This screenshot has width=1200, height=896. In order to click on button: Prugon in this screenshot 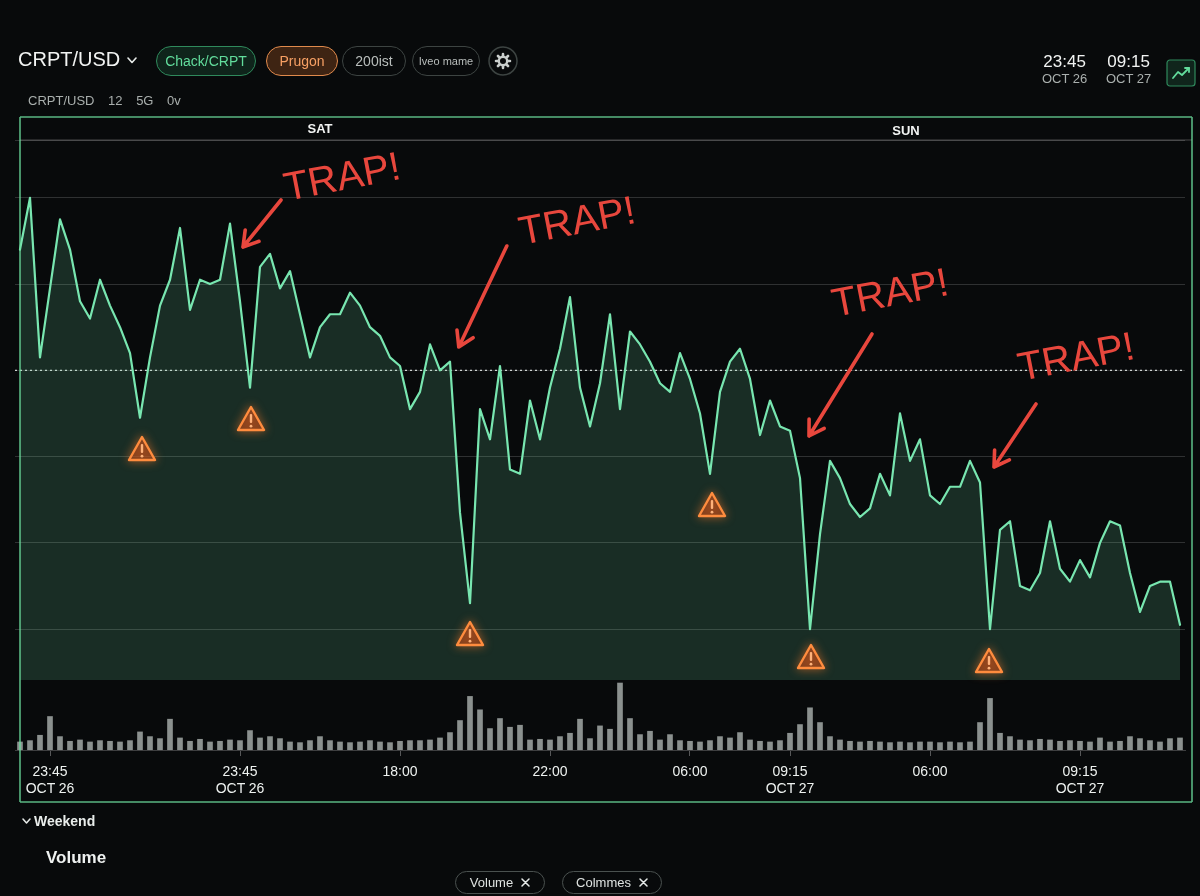, I will do `click(302, 61)`.